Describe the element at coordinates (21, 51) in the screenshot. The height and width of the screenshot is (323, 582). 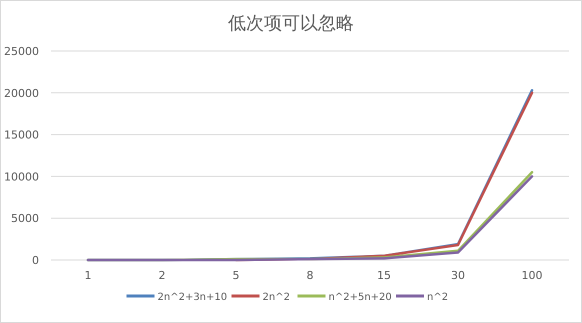
I see `y-tick-label: 25000` at that location.